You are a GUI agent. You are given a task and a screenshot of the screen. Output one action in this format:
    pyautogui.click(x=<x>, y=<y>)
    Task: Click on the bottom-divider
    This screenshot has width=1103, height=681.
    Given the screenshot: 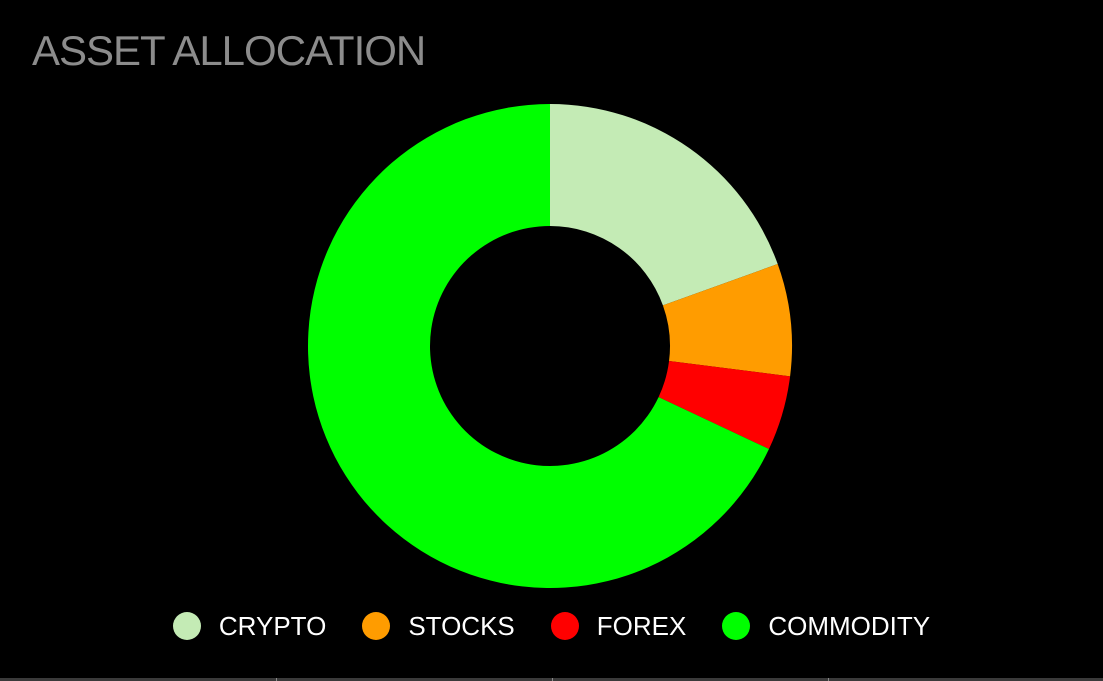 What is the action you would take?
    pyautogui.click(x=551, y=679)
    